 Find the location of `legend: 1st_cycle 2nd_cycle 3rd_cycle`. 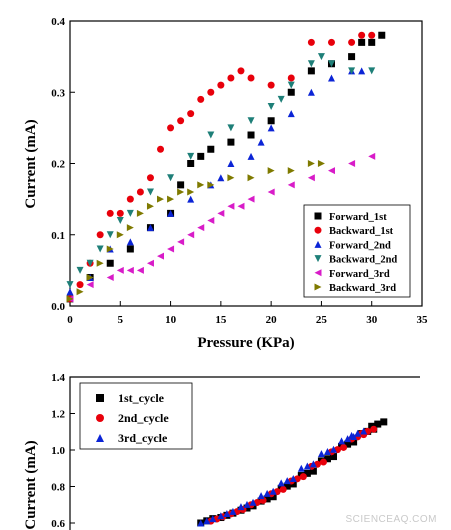

legend: 1st_cycle 2nd_cycle 3rd_cycle is located at coordinates (136, 416).